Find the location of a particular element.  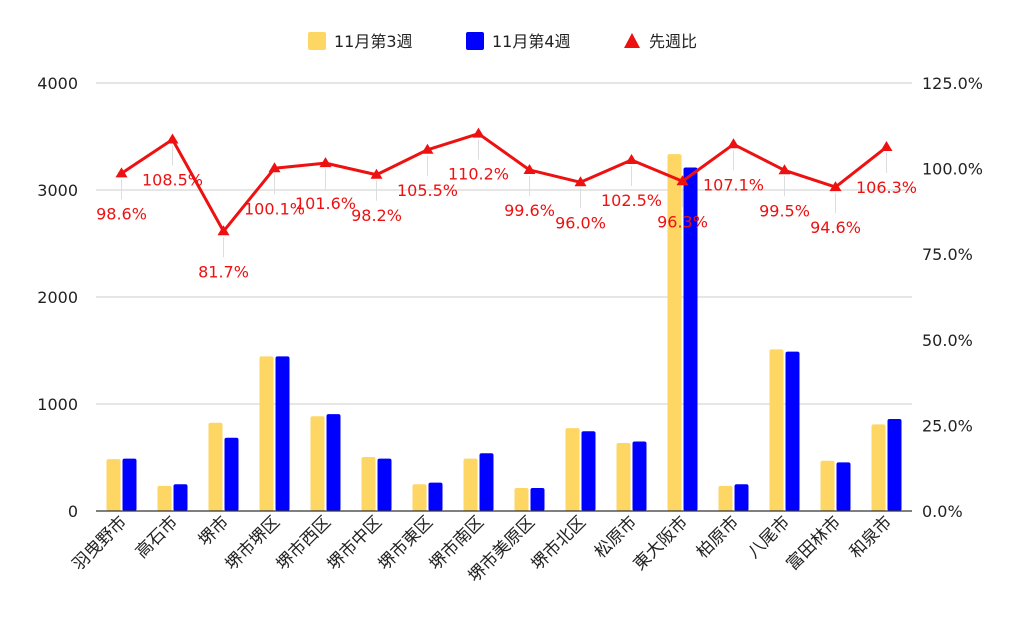

ratio-data-label: 106.3% is located at coordinates (886, 187).